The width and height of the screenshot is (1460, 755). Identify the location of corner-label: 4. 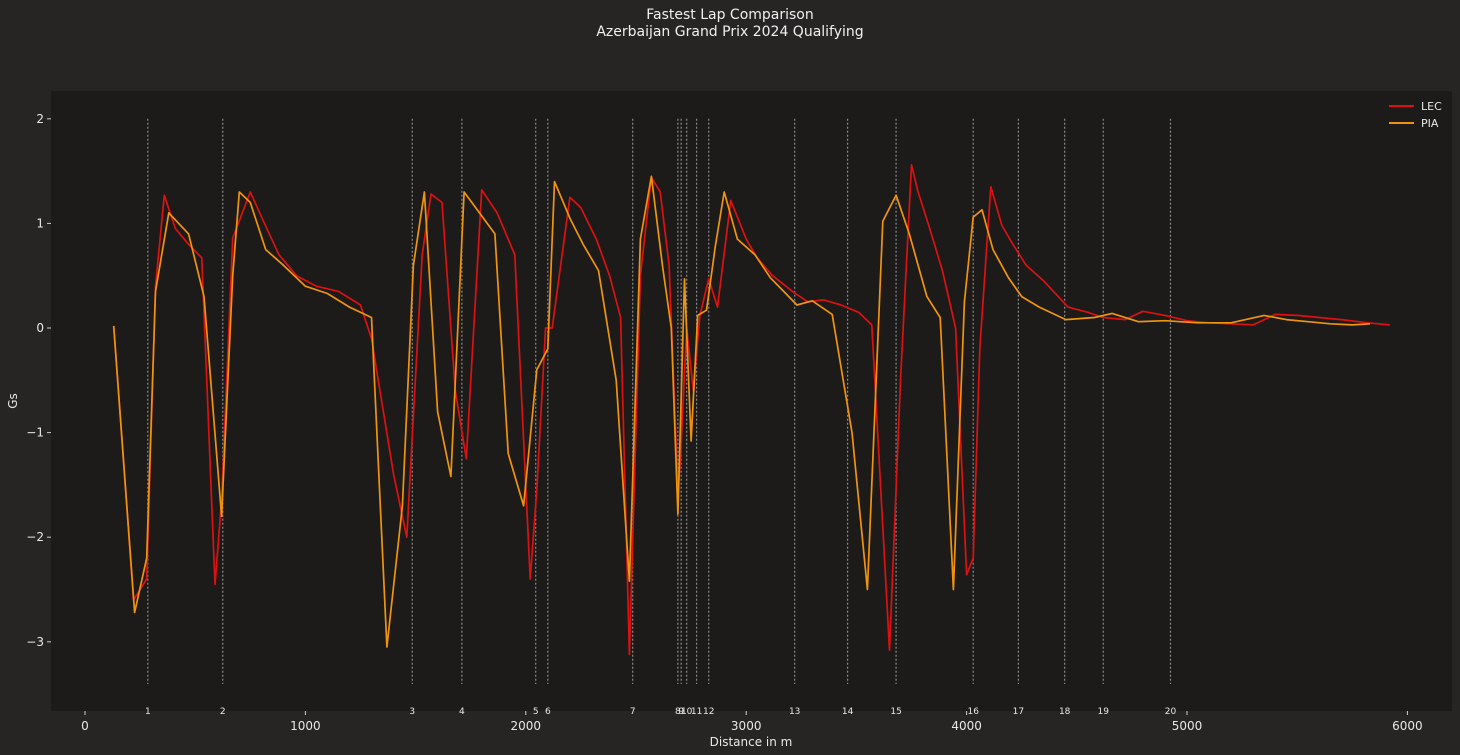
(462, 712).